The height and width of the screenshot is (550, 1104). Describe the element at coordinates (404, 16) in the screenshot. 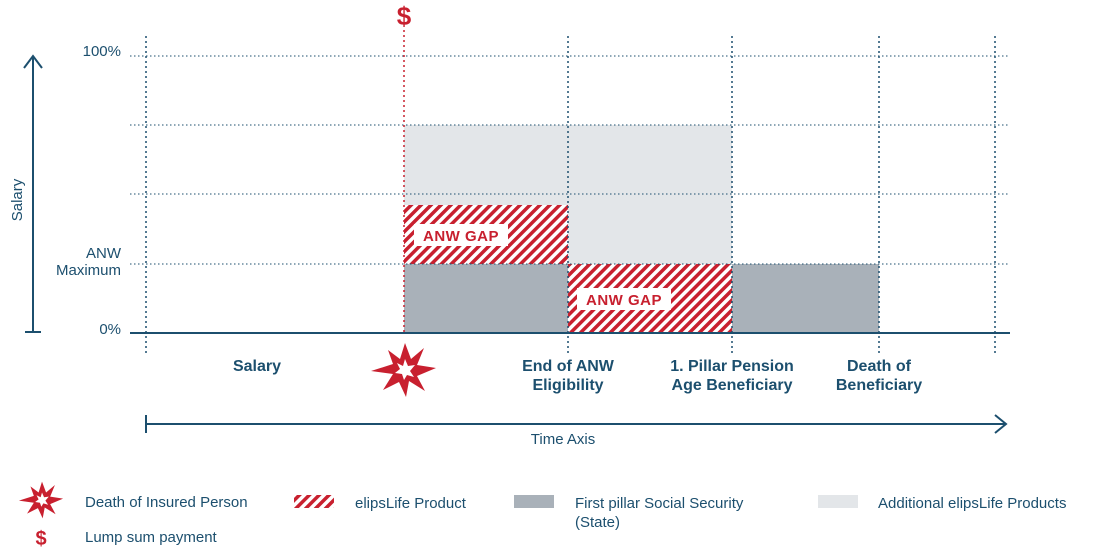

I see `dollar-icon: $` at that location.